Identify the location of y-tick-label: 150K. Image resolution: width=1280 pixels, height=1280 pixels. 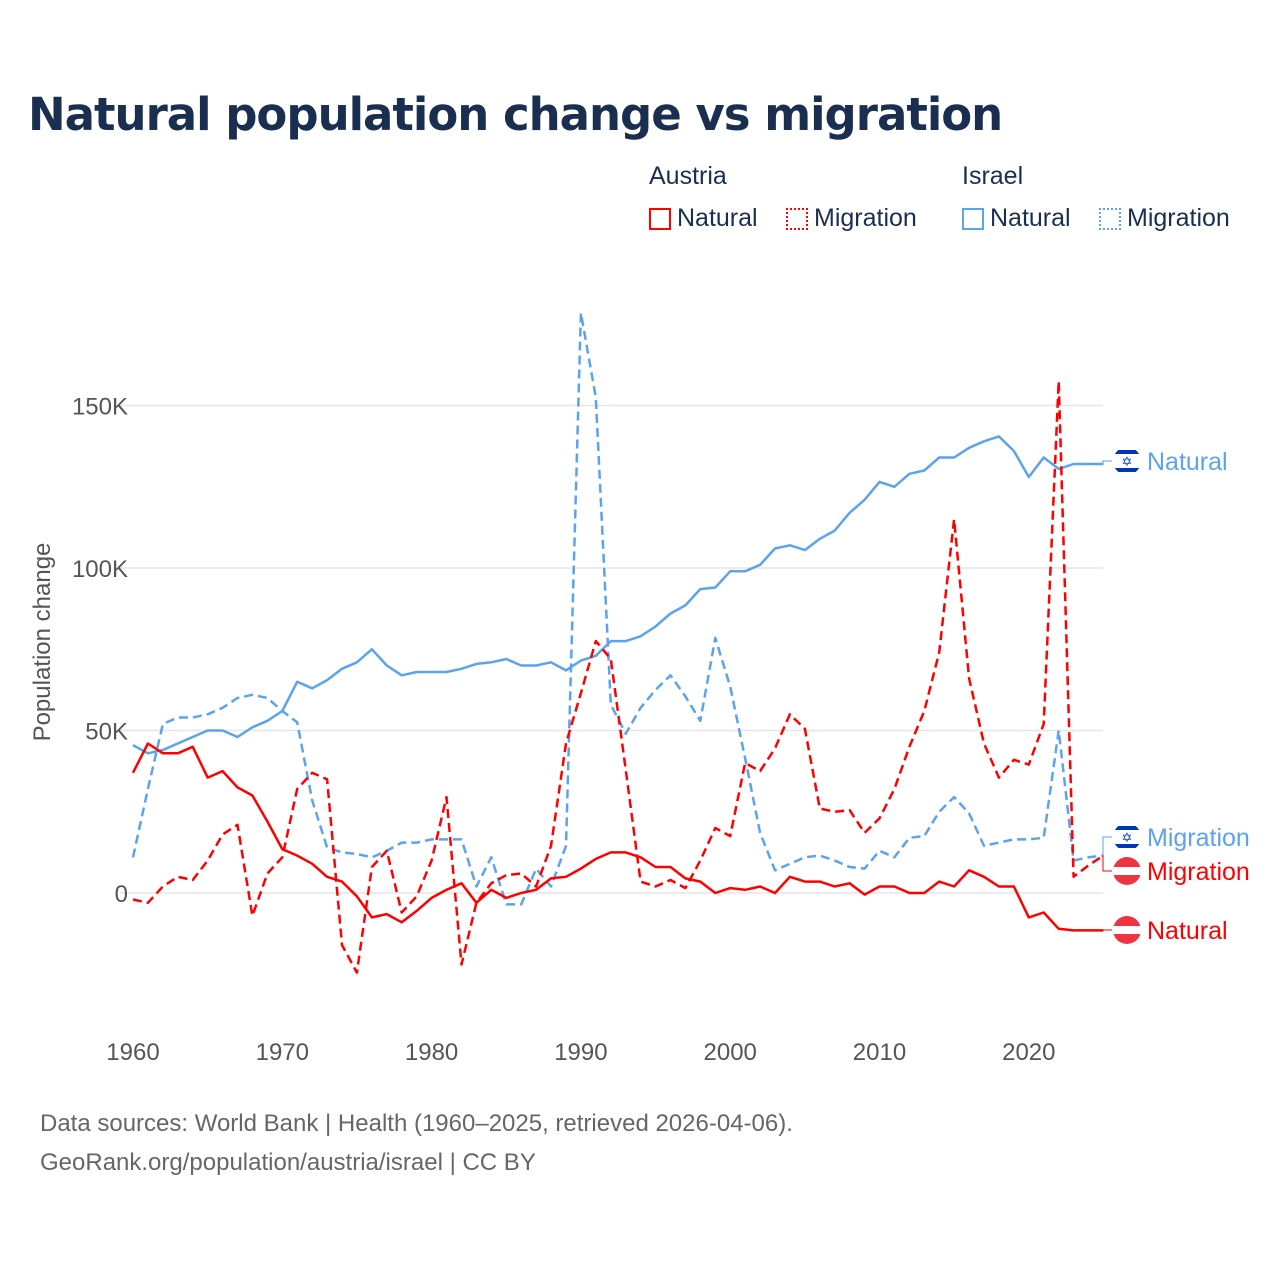
(100, 407).